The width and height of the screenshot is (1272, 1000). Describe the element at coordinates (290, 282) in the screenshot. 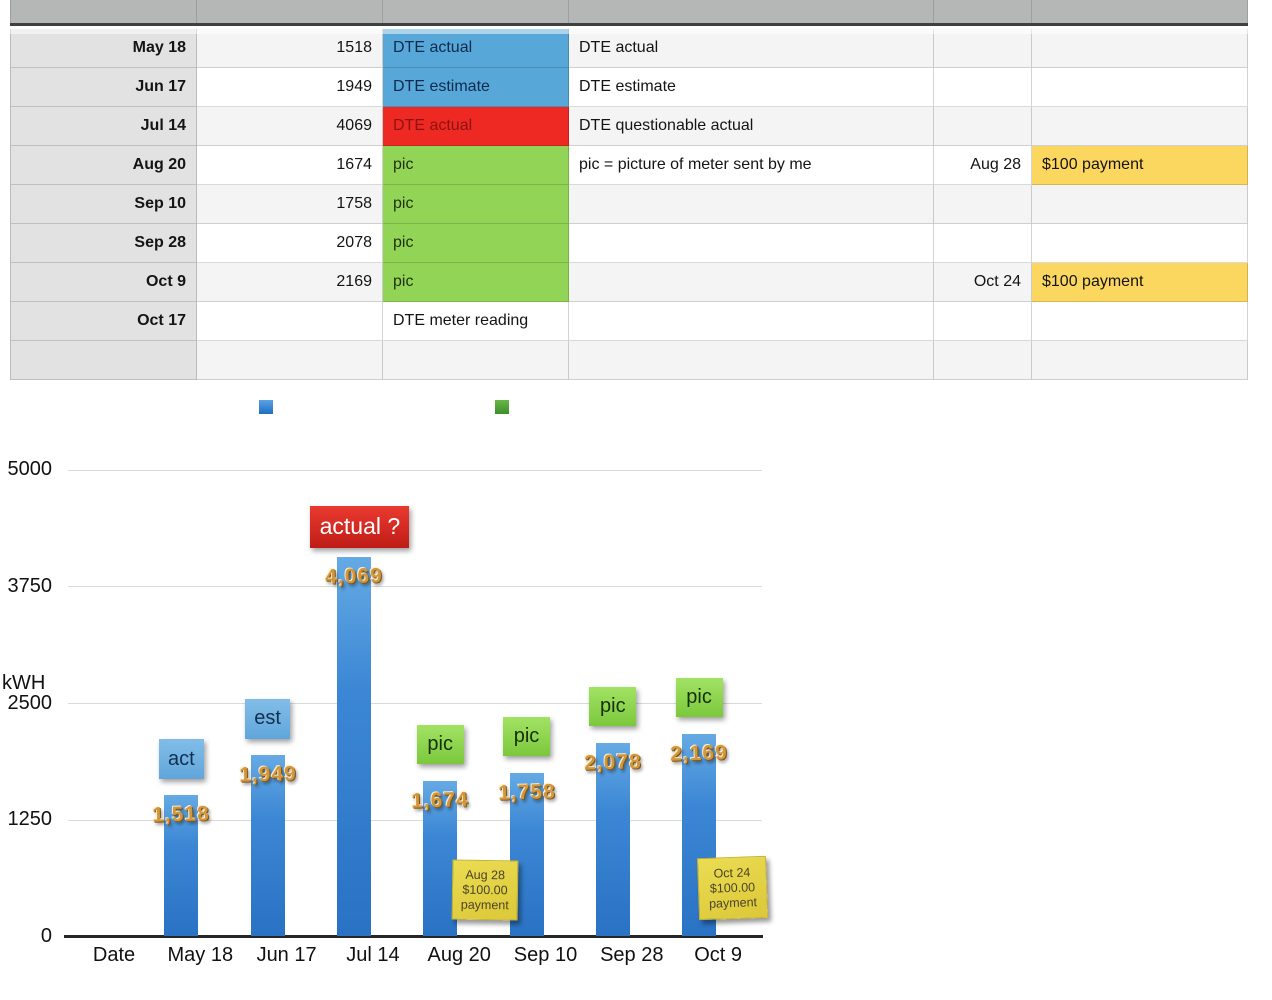

I see `value-cell: 2169` at that location.